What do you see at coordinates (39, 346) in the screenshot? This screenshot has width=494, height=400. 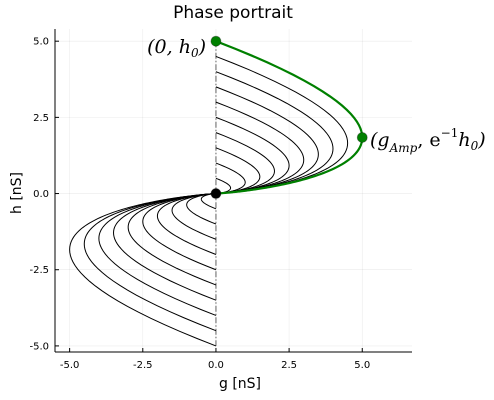 I see `y-tick-label-0: -5.0` at bounding box center [39, 346].